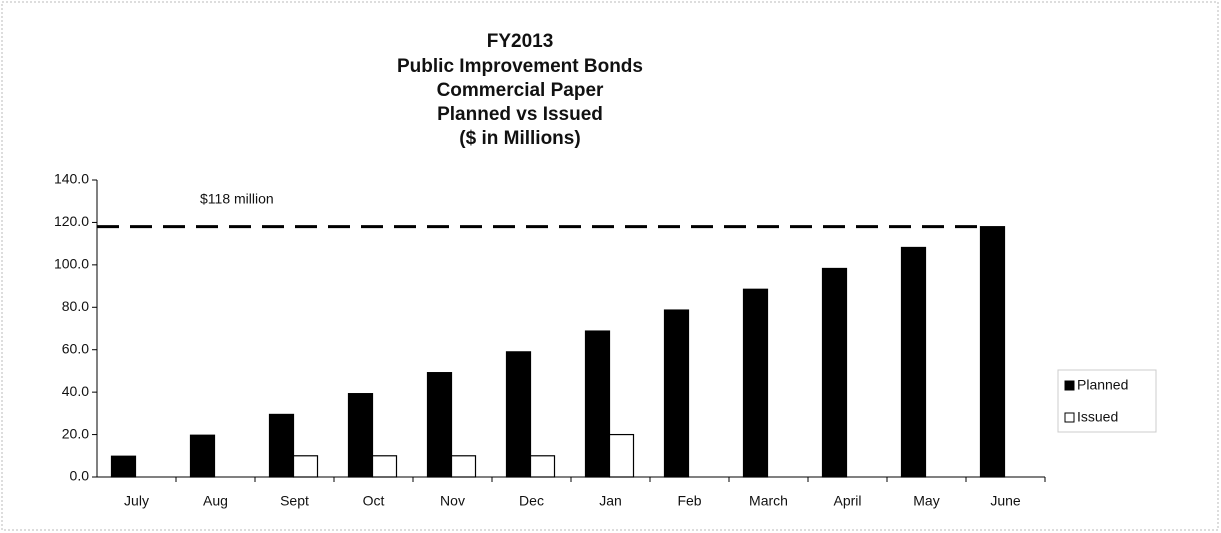 This screenshot has width=1221, height=533. What do you see at coordinates (80, 476) in the screenshot?
I see `y-tick-label: 0.0` at bounding box center [80, 476].